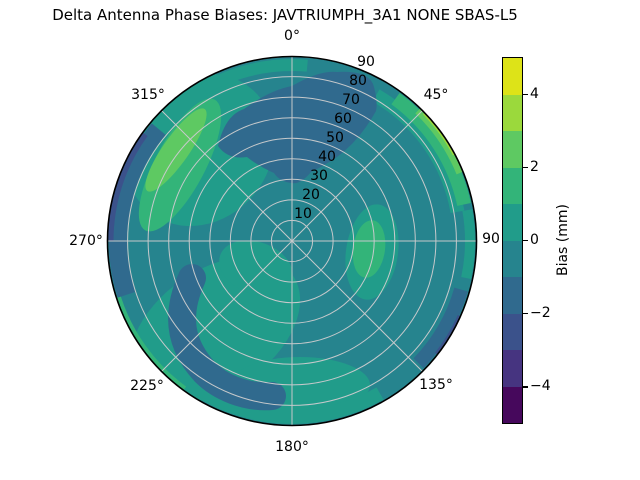 The height and width of the screenshot is (480, 640). I want to click on radial-tick-label-50: 50, so click(335, 138).